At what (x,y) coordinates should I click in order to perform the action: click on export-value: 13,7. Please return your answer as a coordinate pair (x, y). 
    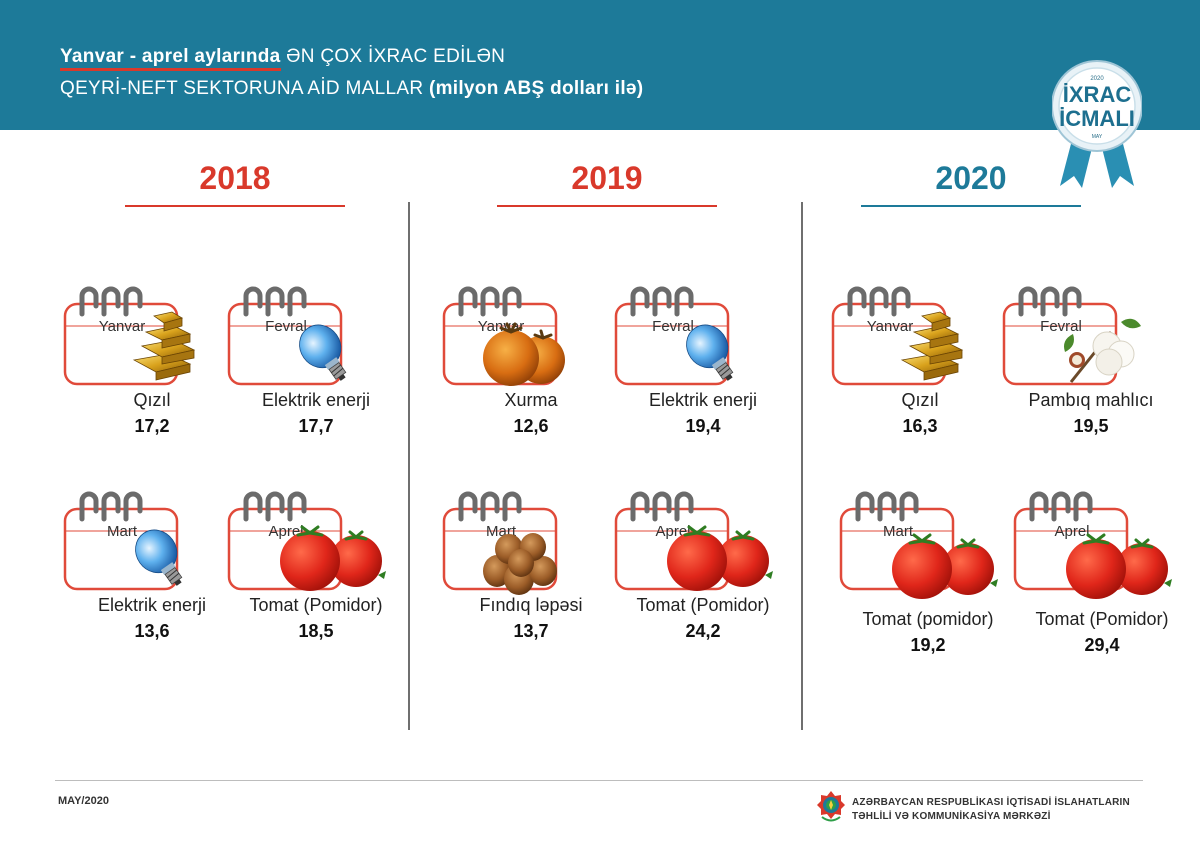
    Looking at the image, I should click on (531, 631).